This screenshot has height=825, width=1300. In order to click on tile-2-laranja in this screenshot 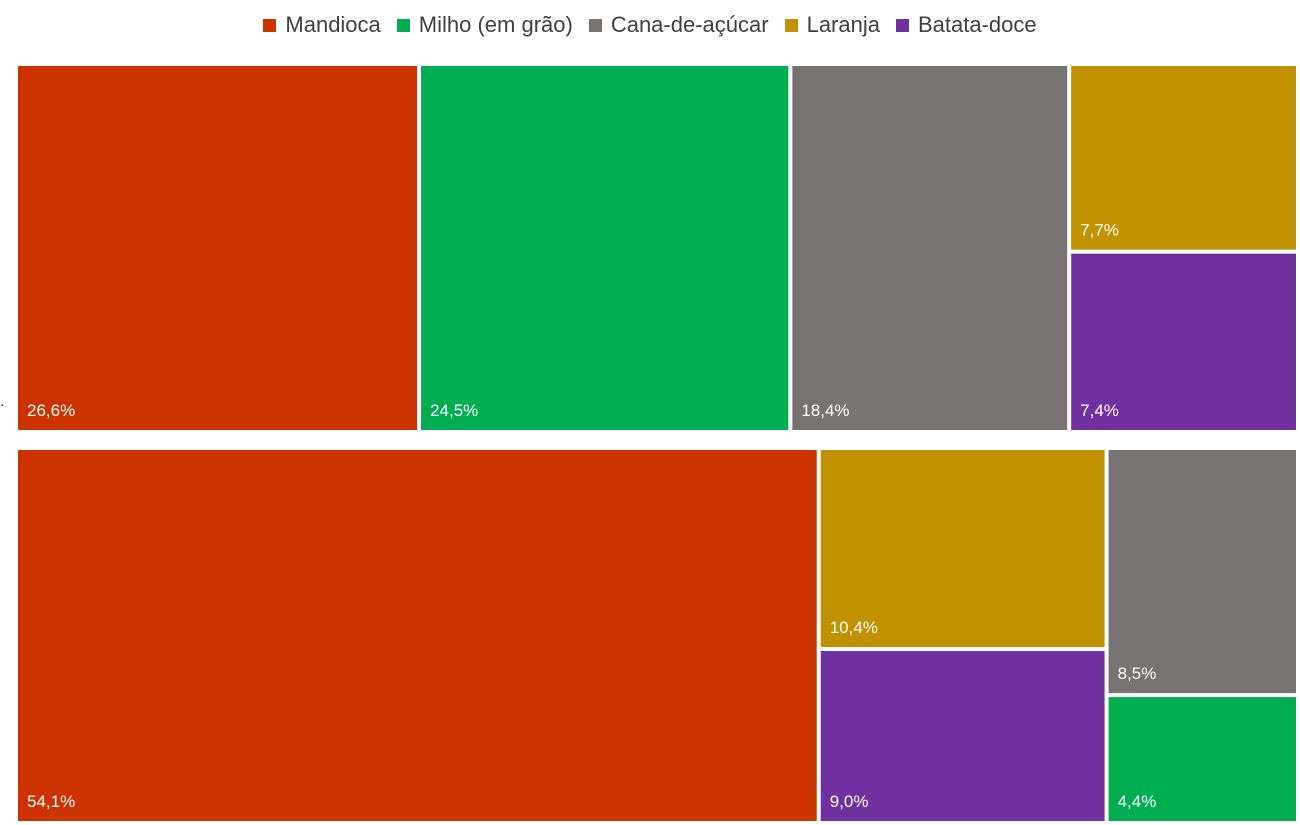, I will do `click(962, 549)`.